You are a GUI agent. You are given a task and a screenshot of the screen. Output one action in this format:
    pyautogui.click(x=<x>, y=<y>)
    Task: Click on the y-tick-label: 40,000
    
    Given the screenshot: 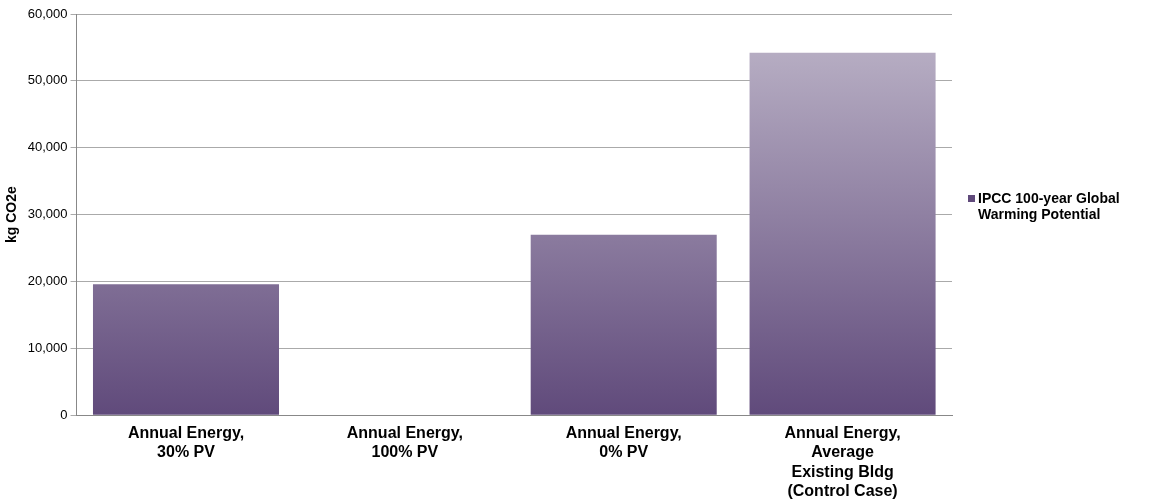 What is the action you would take?
    pyautogui.click(x=47, y=147)
    